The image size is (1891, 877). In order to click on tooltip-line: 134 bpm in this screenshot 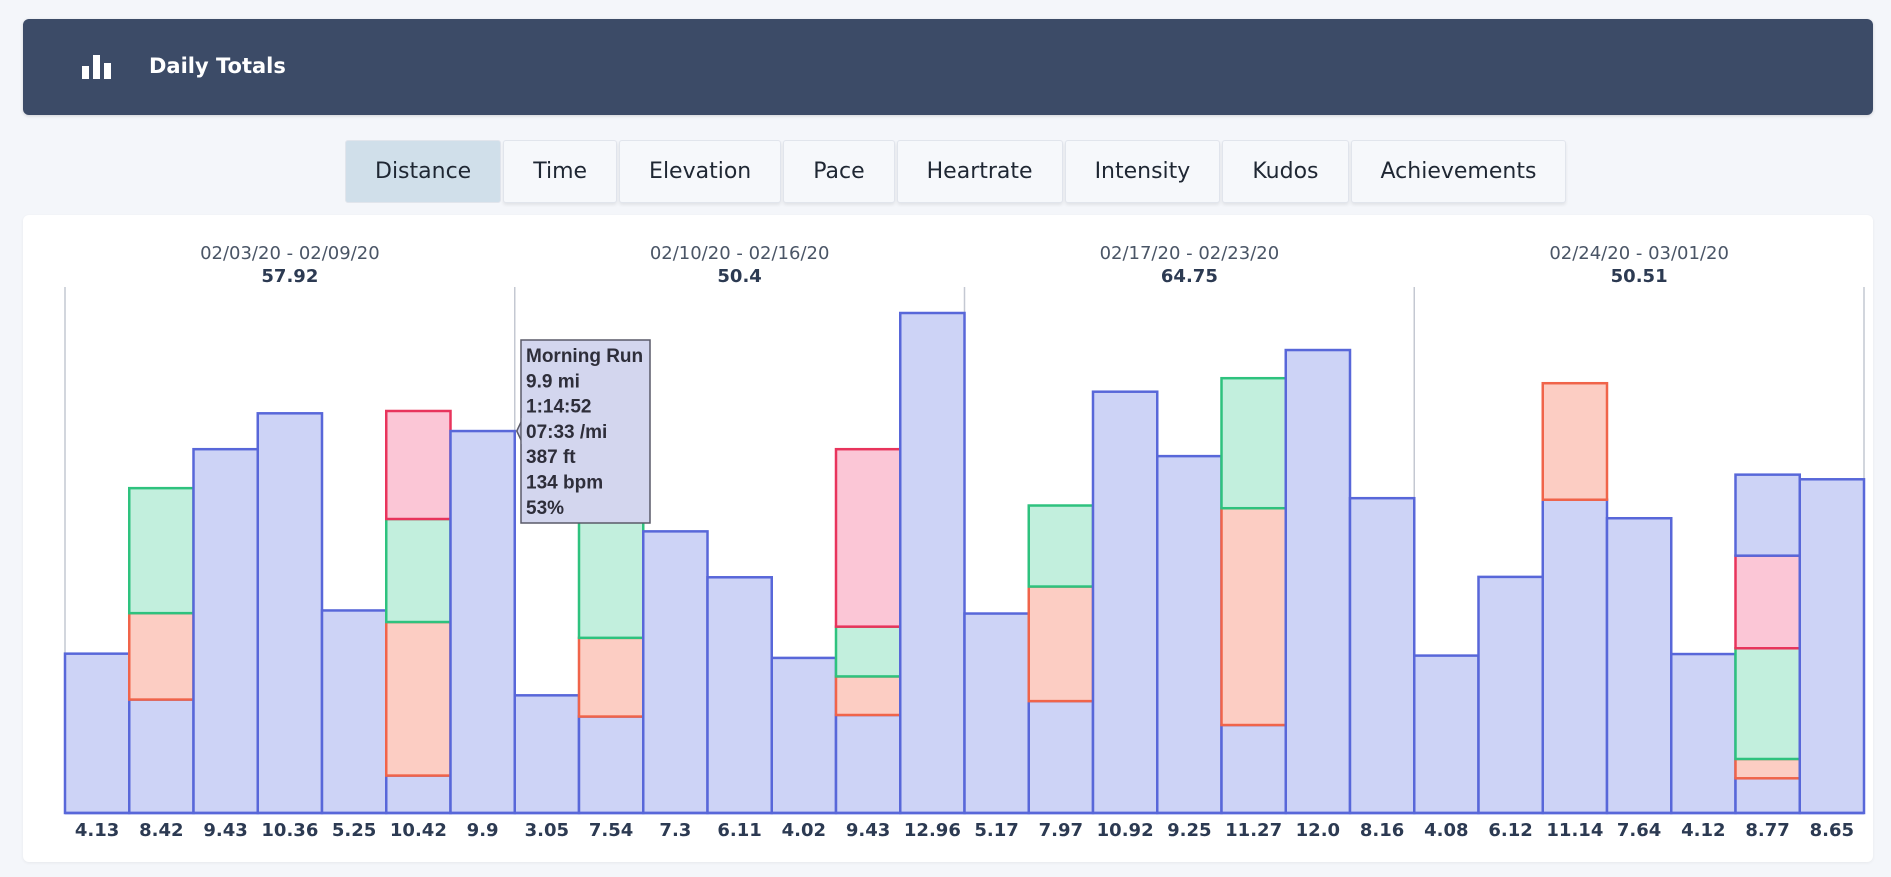, I will do `click(564, 483)`.